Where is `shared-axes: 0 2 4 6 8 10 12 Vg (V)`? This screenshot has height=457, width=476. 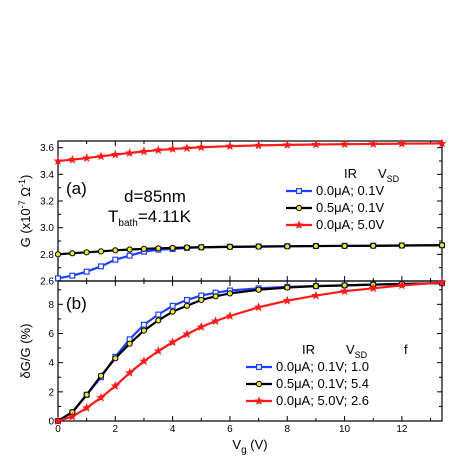 shared-axes: 0 2 4 6 8 10 12 Vg (V) is located at coordinates (231, 440).